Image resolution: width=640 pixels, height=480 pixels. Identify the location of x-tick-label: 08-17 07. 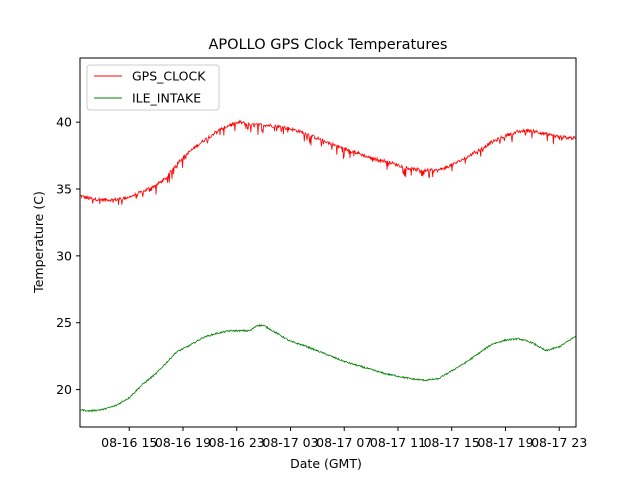
(344, 442).